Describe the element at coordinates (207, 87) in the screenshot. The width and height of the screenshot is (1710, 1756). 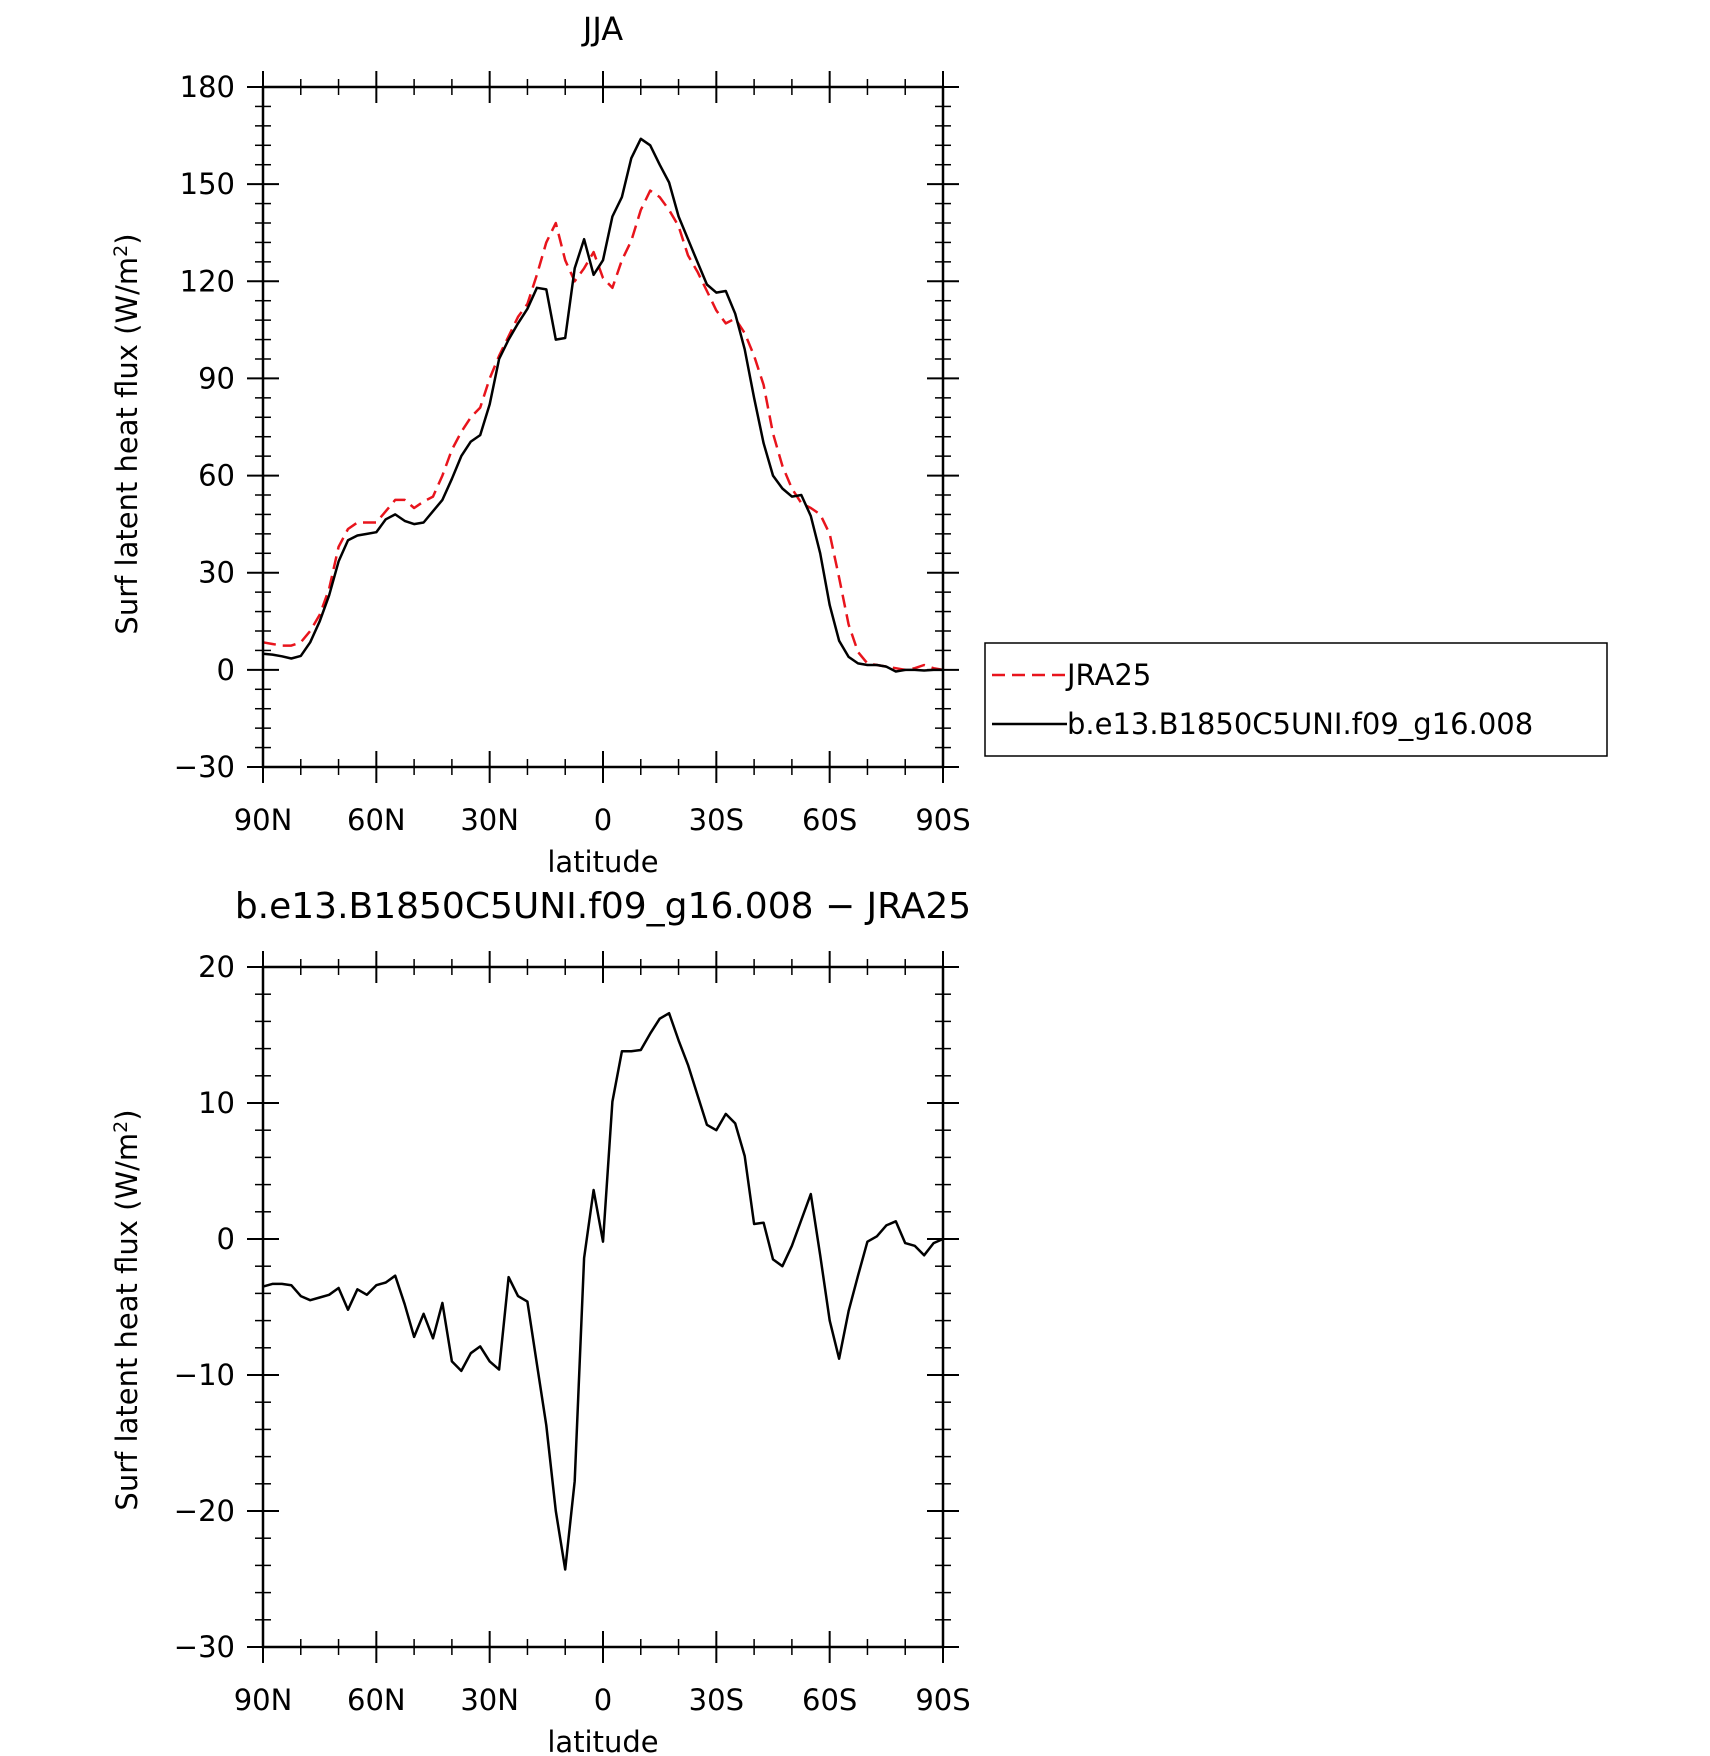
I see `y-tick-label: 180` at that location.